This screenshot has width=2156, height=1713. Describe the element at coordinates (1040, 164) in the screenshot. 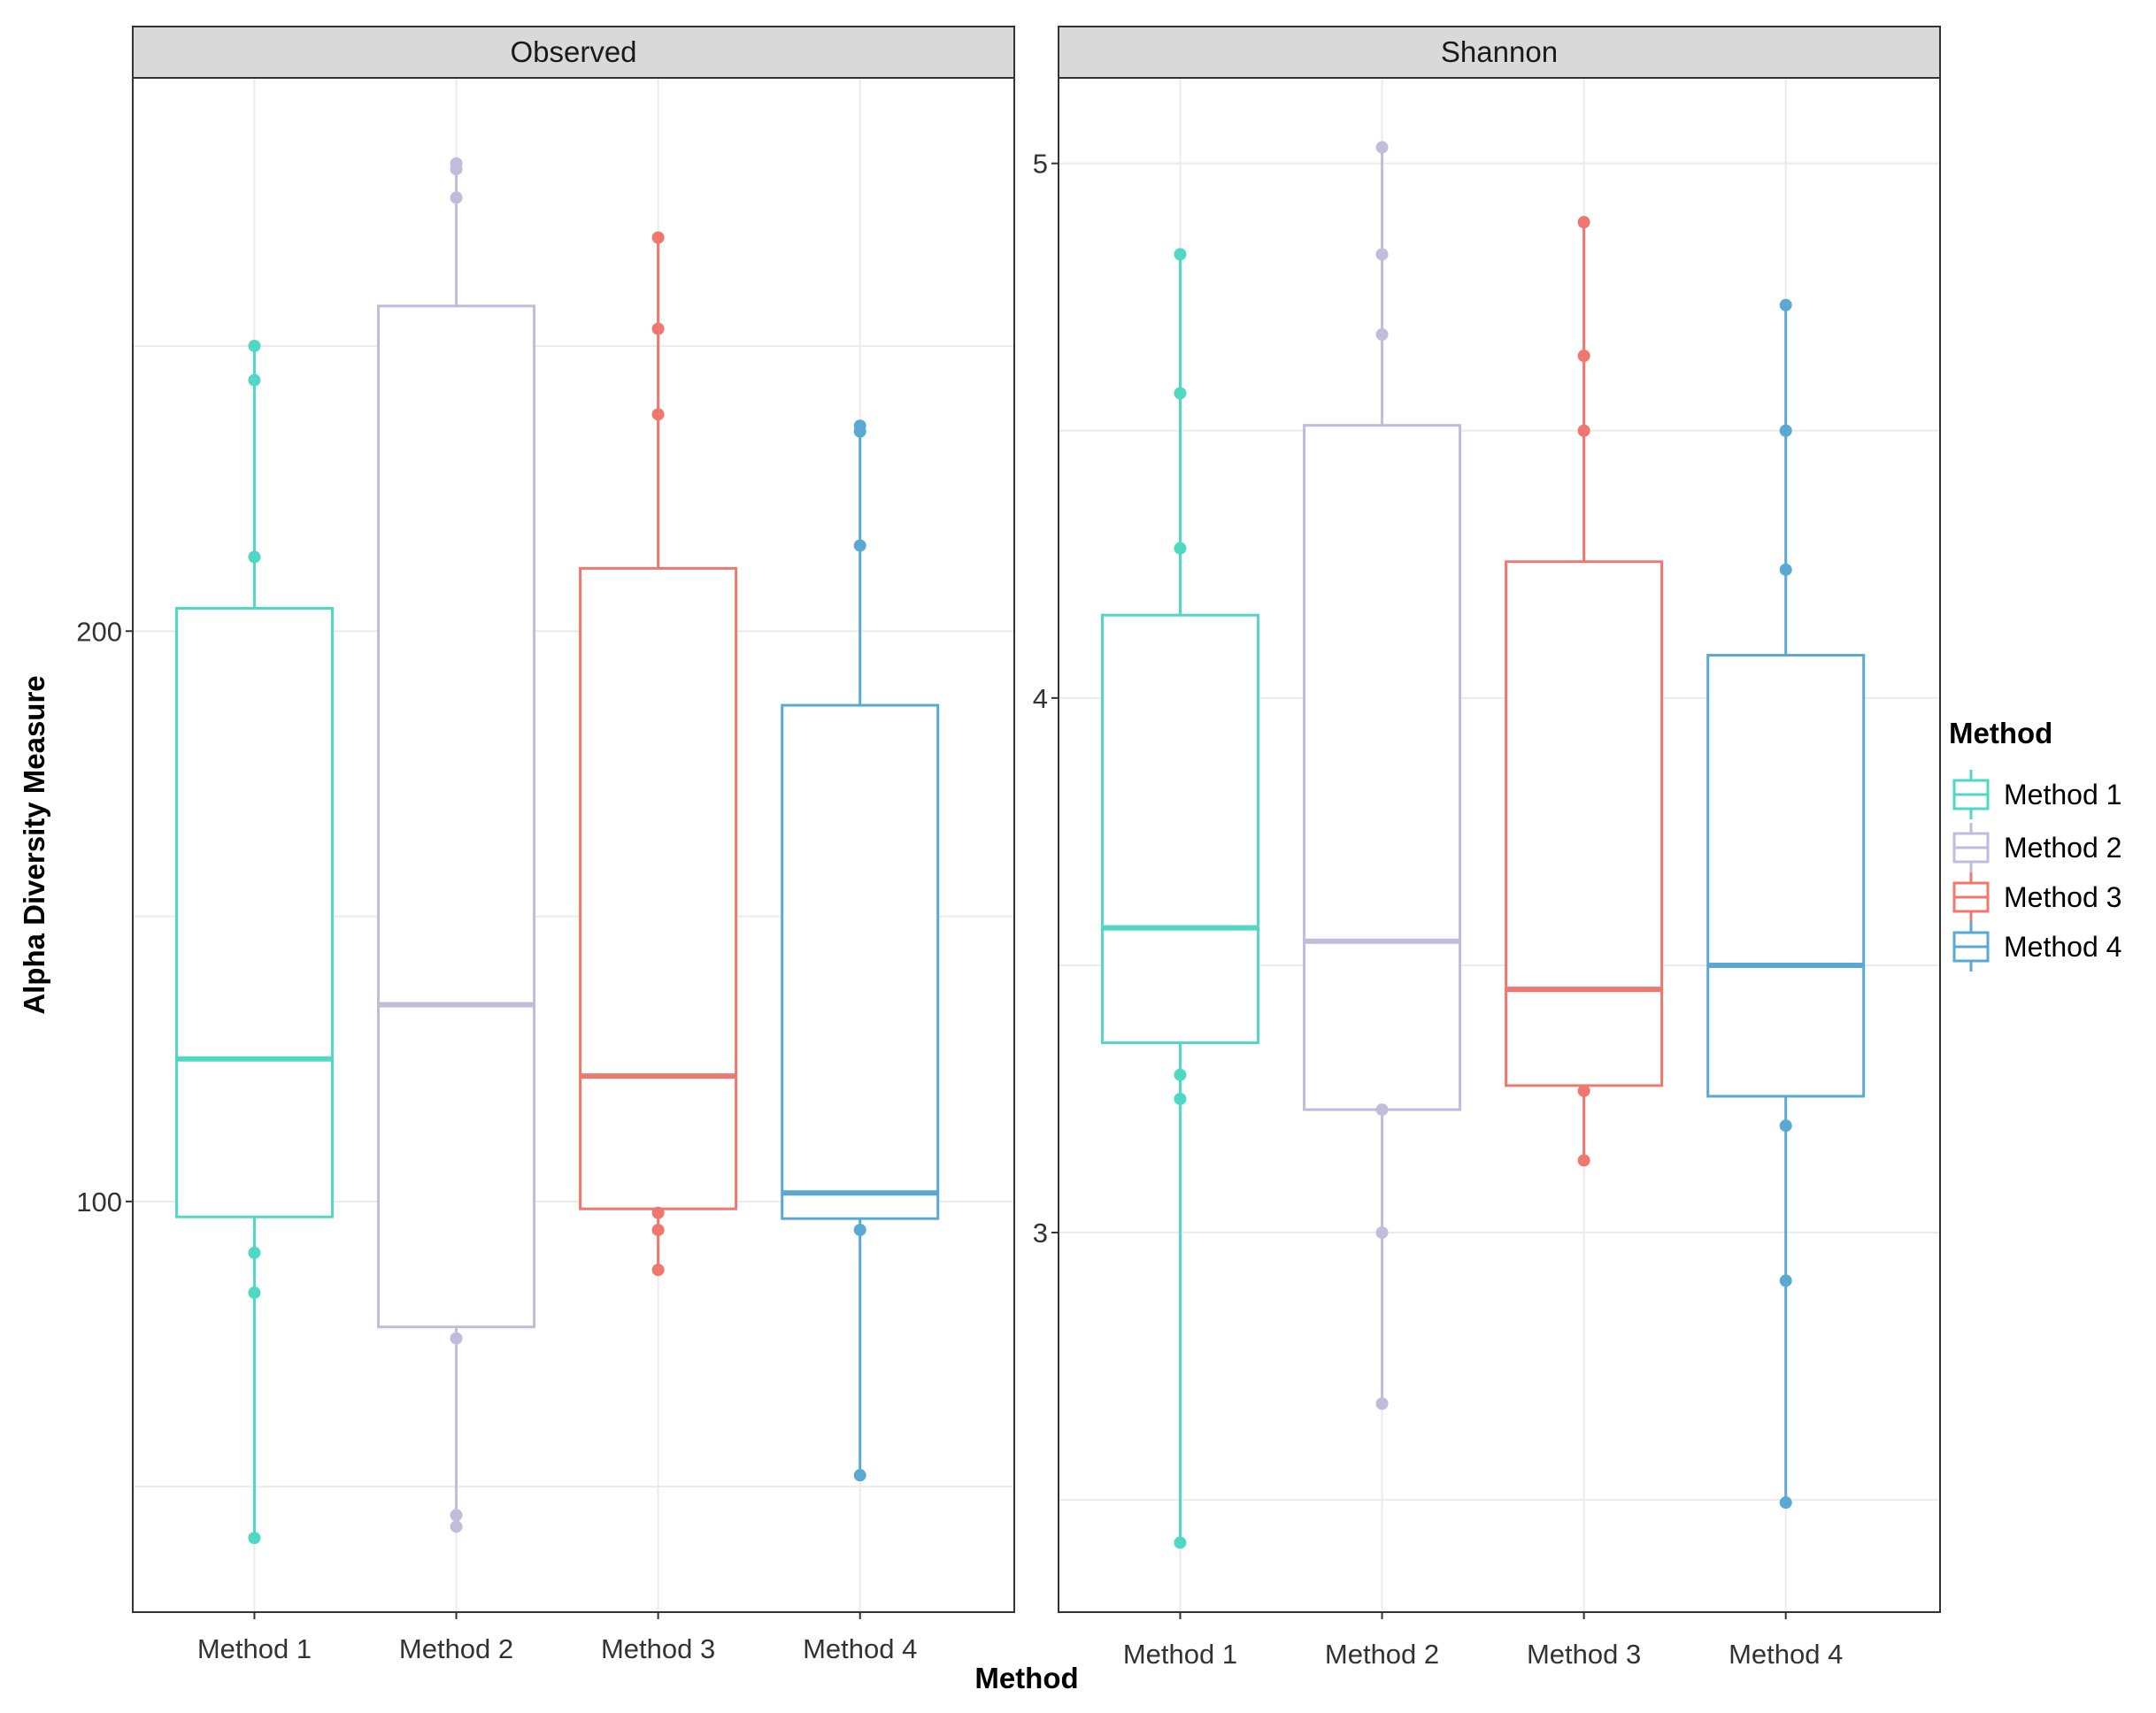

I see `y-tick-label-1-2: 5` at that location.